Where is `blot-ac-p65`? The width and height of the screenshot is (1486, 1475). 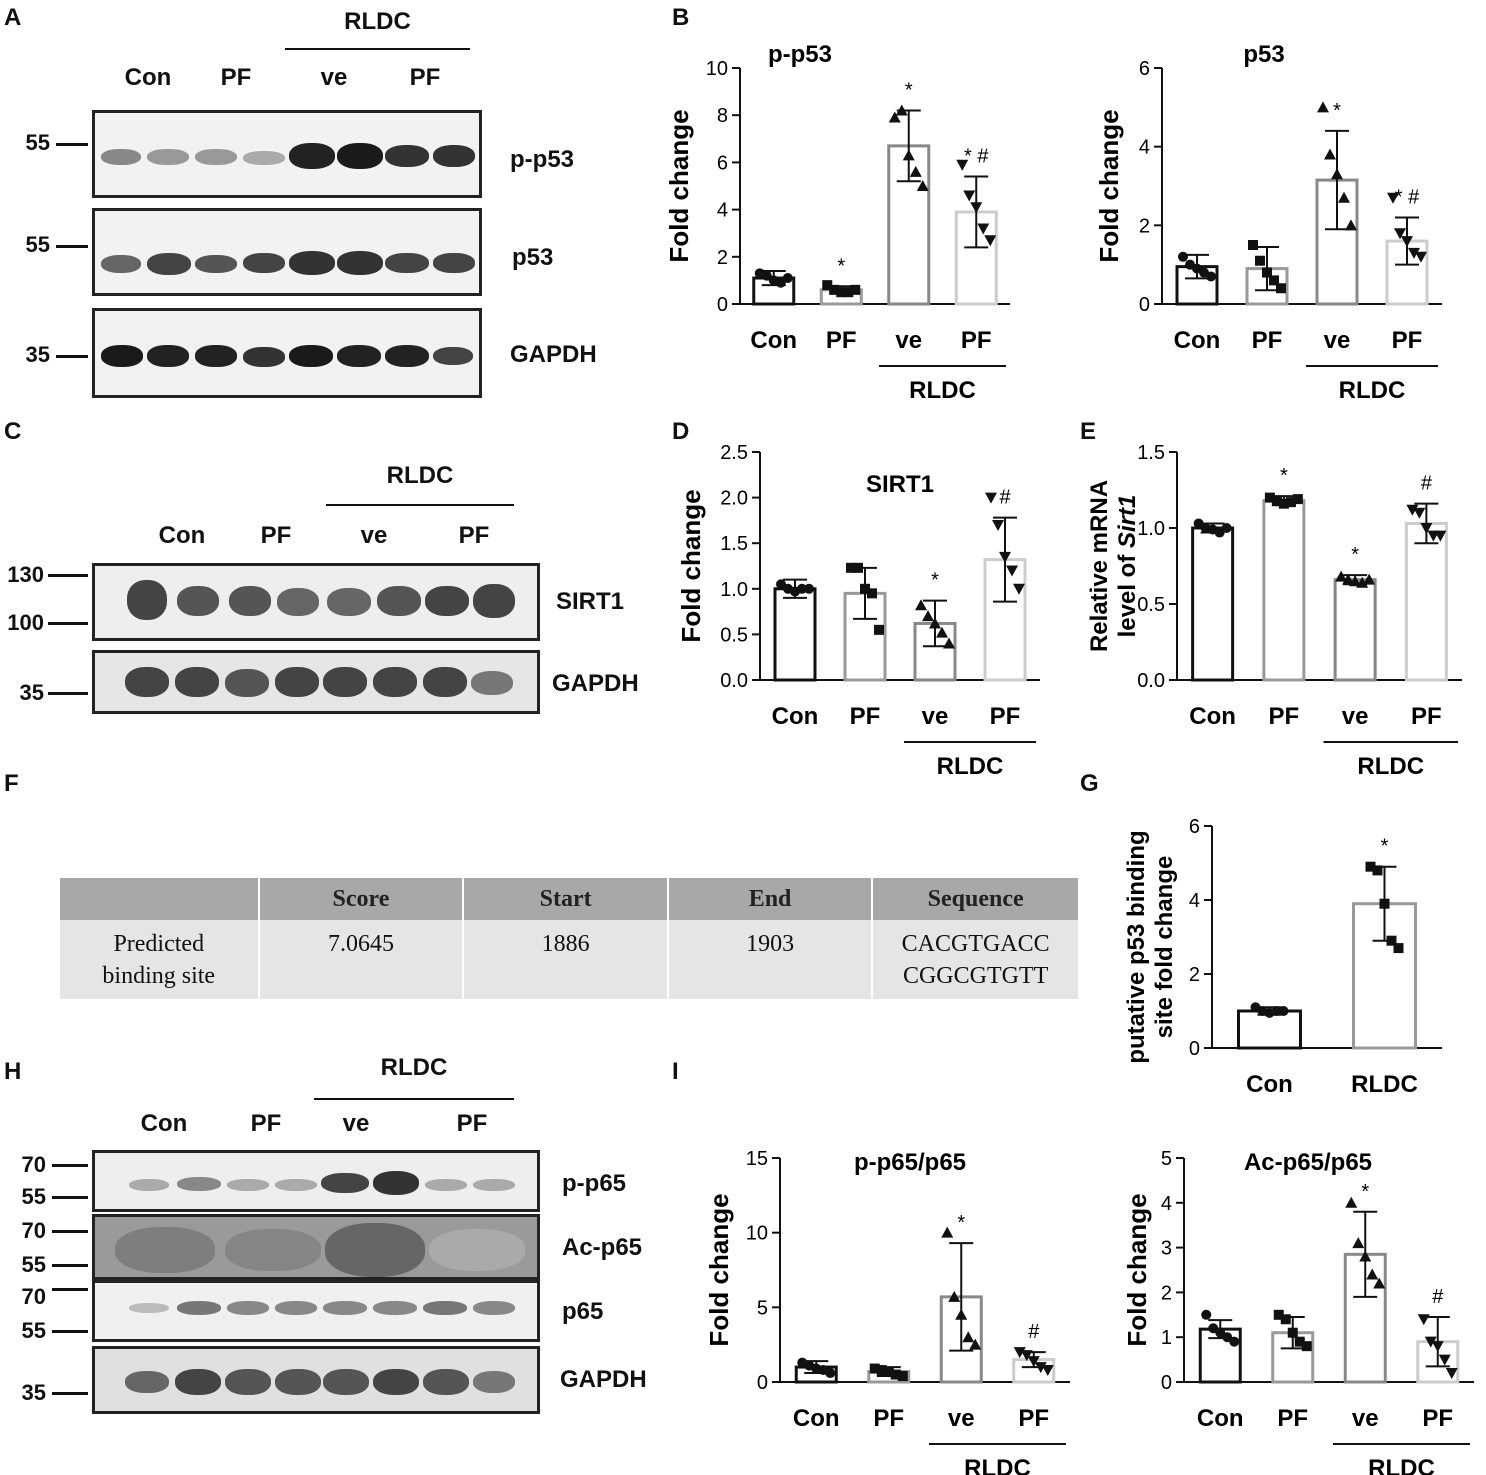 blot-ac-p65 is located at coordinates (316, 1247).